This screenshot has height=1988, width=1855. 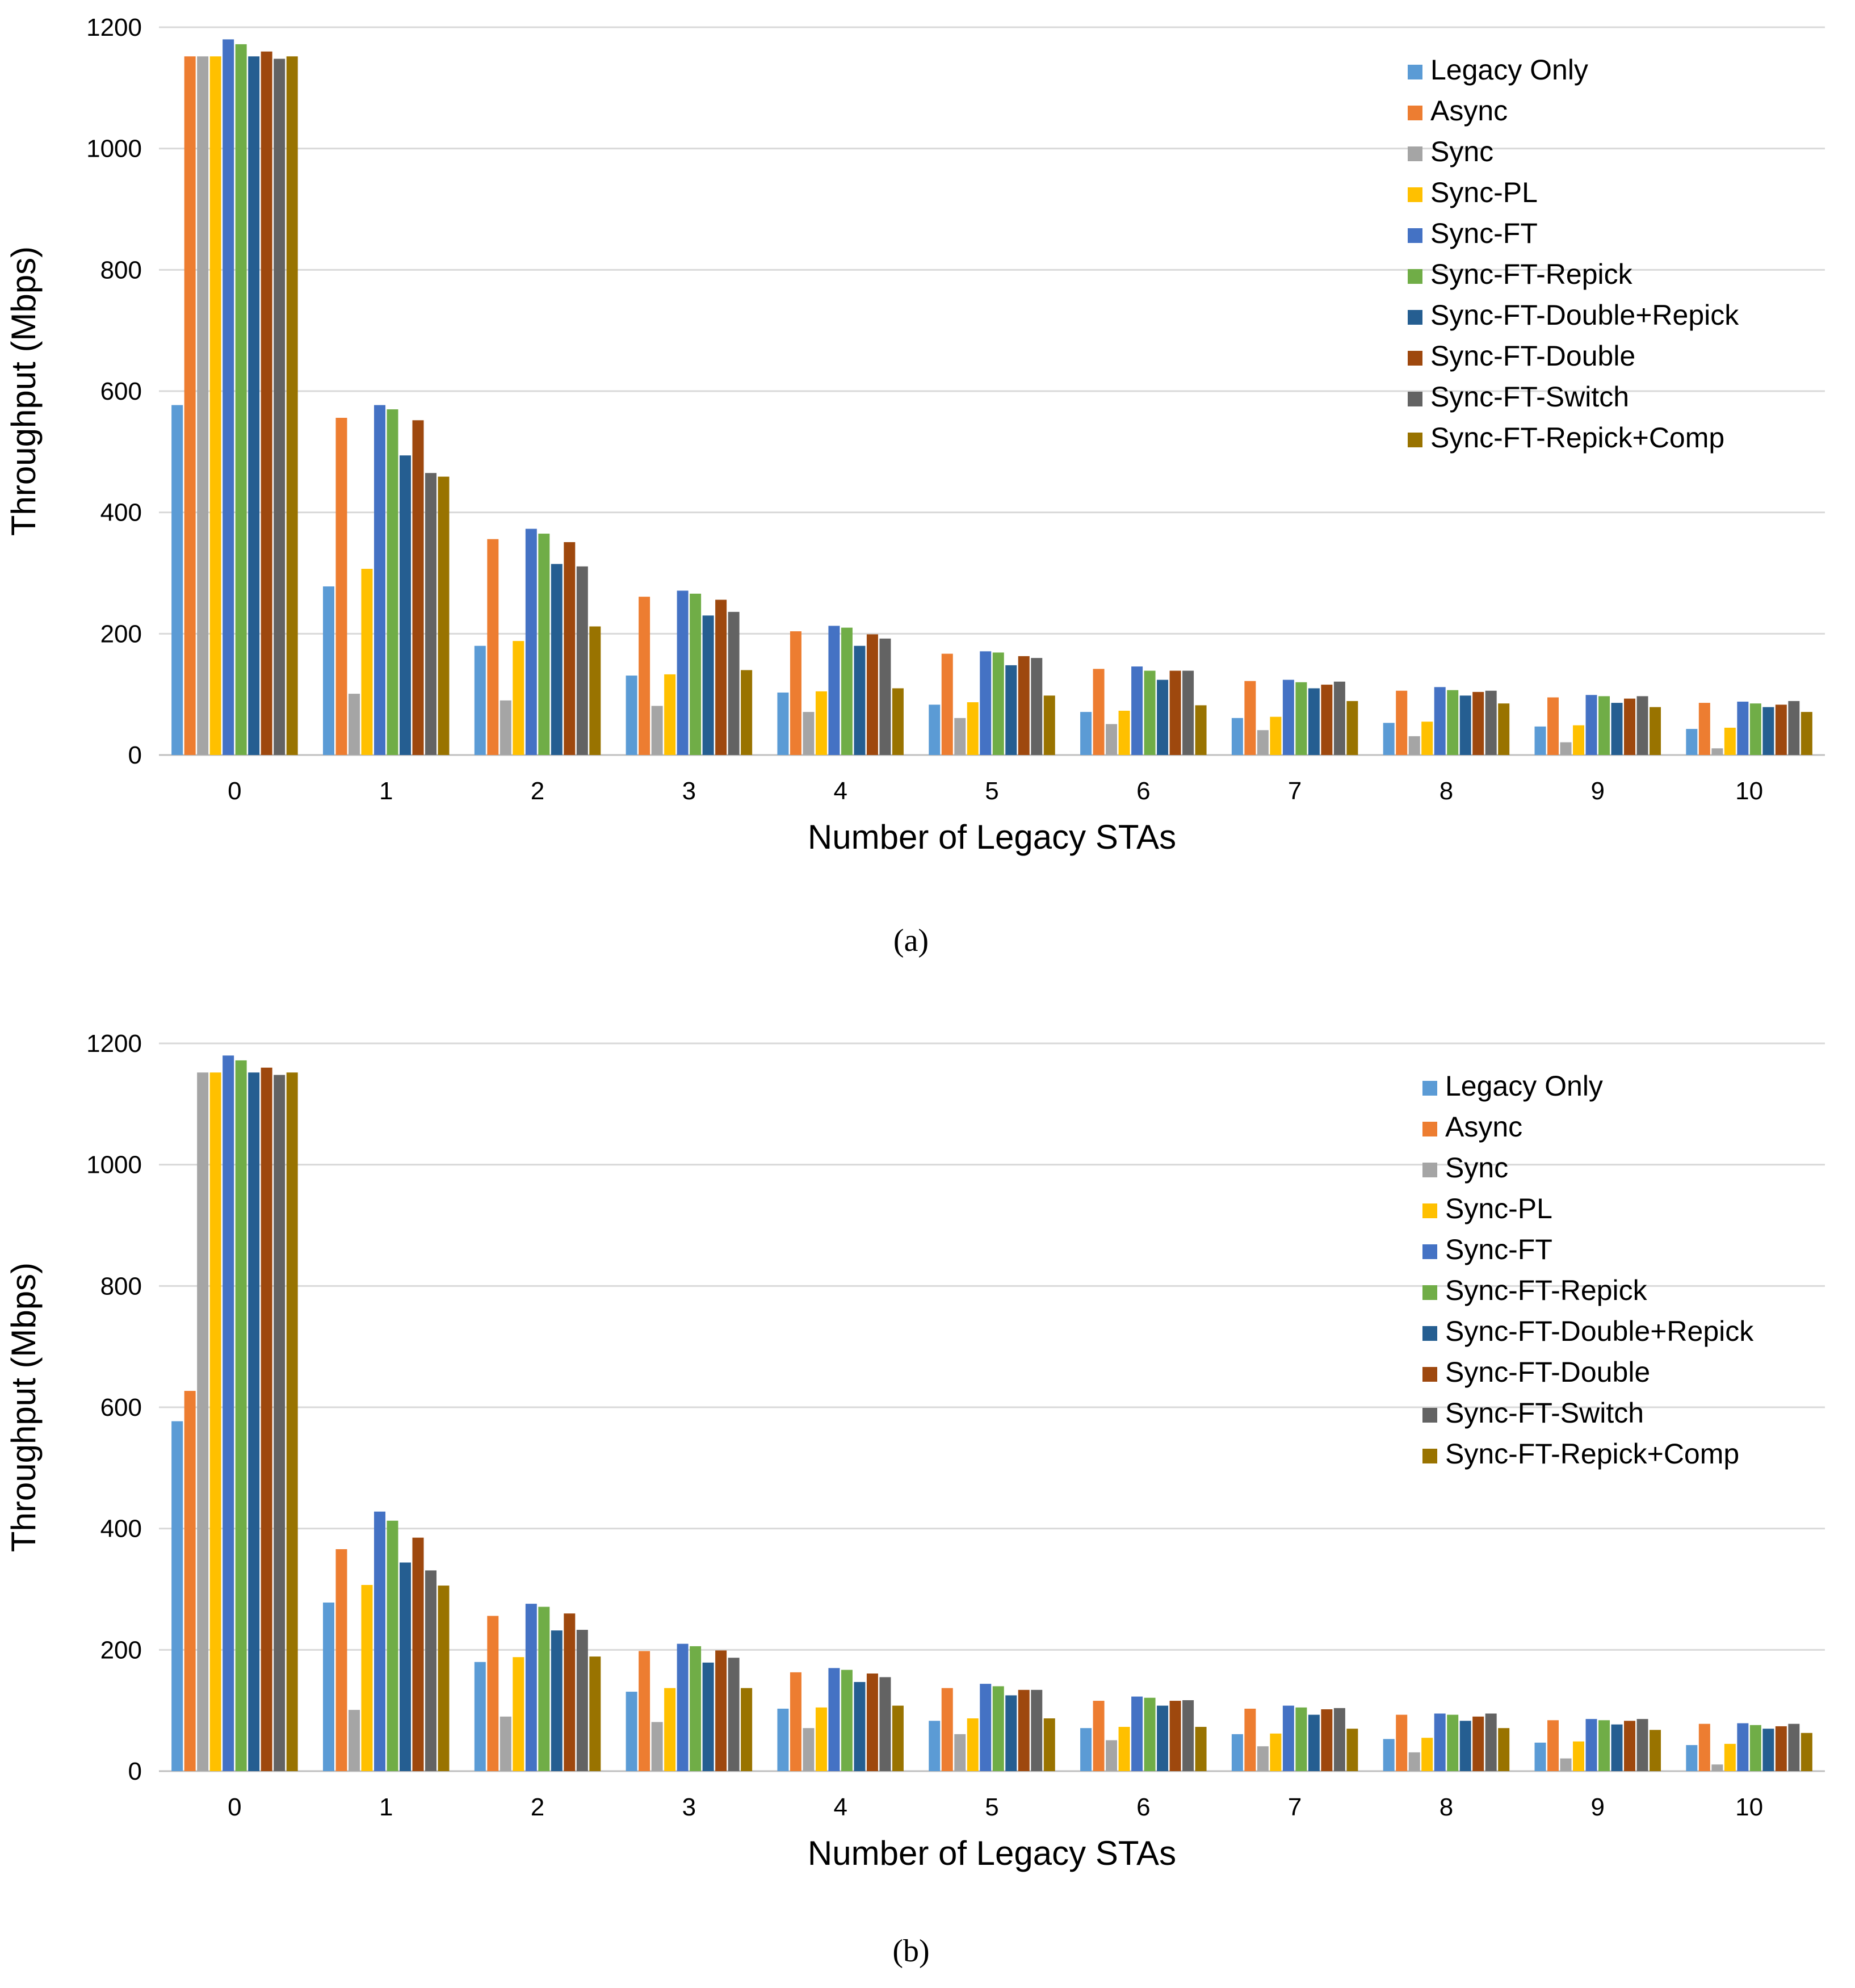 I want to click on legend-label: Sync-FT-Double+Repick, so click(x=1599, y=1331).